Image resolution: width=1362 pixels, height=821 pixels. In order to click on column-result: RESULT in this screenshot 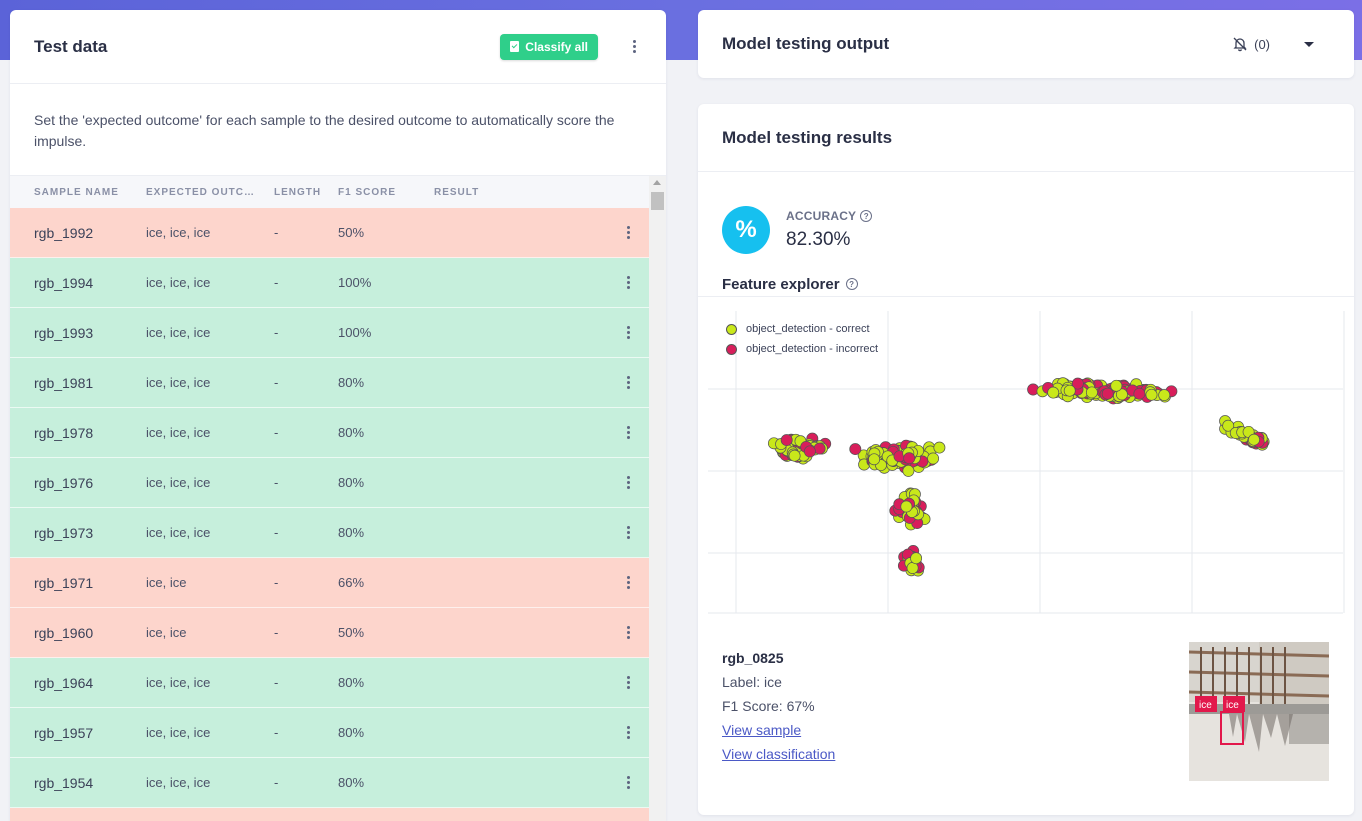, I will do `click(457, 192)`.